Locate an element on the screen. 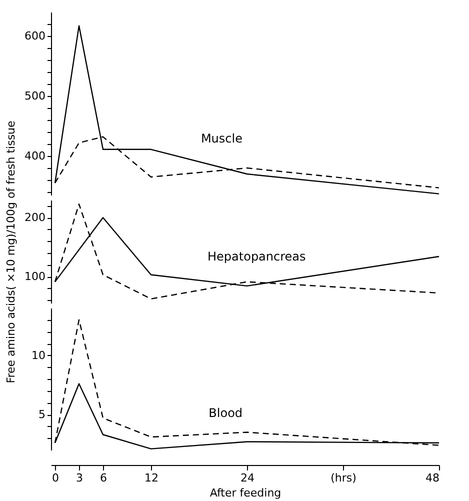  x-tick-label: 48 is located at coordinates (433, 478).